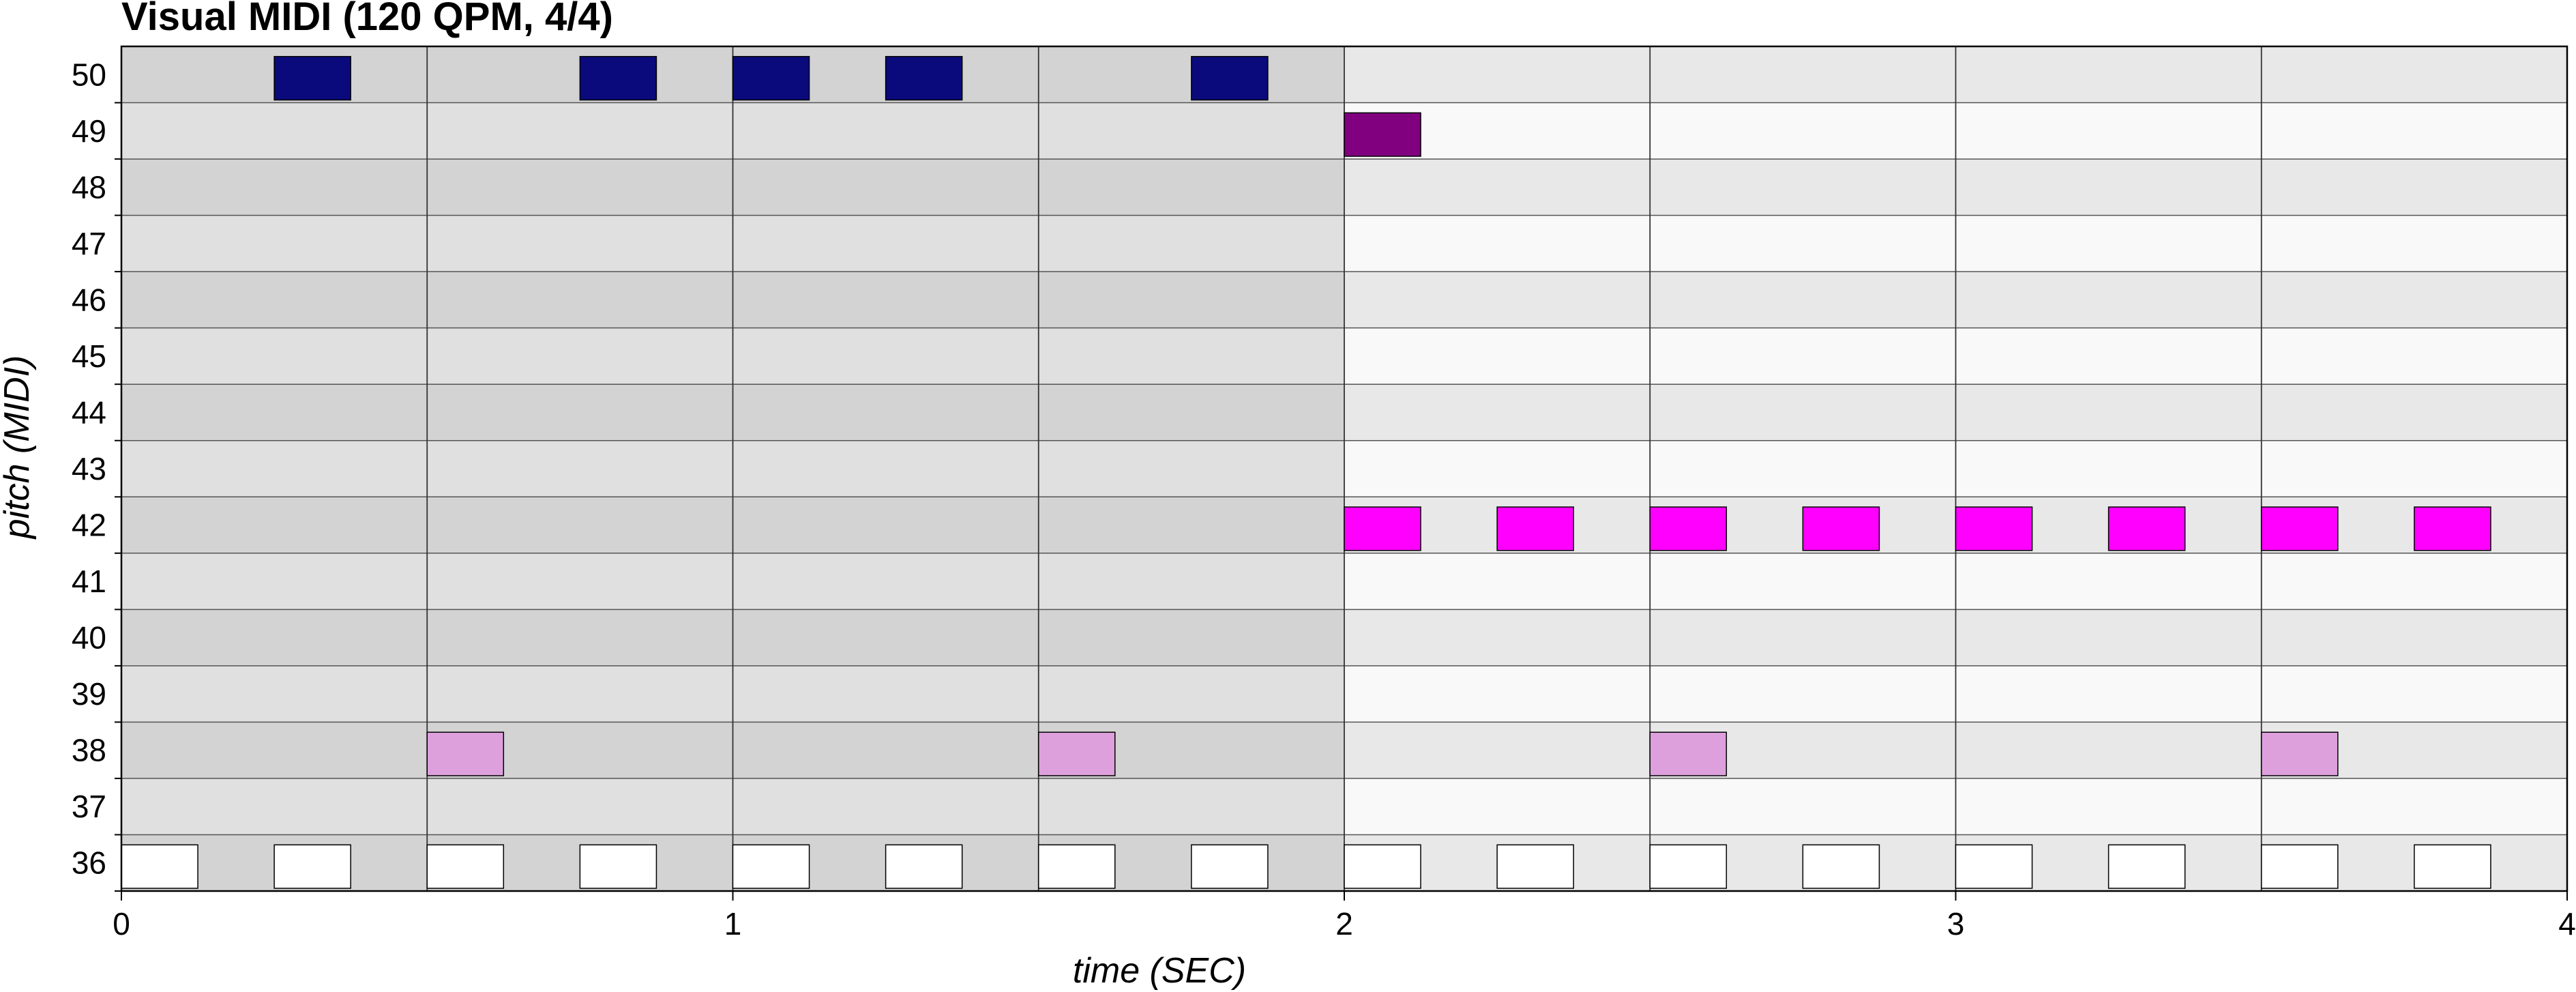 This screenshot has width=2576, height=992. What do you see at coordinates (89, 356) in the screenshot?
I see `y-tick-label: 45` at bounding box center [89, 356].